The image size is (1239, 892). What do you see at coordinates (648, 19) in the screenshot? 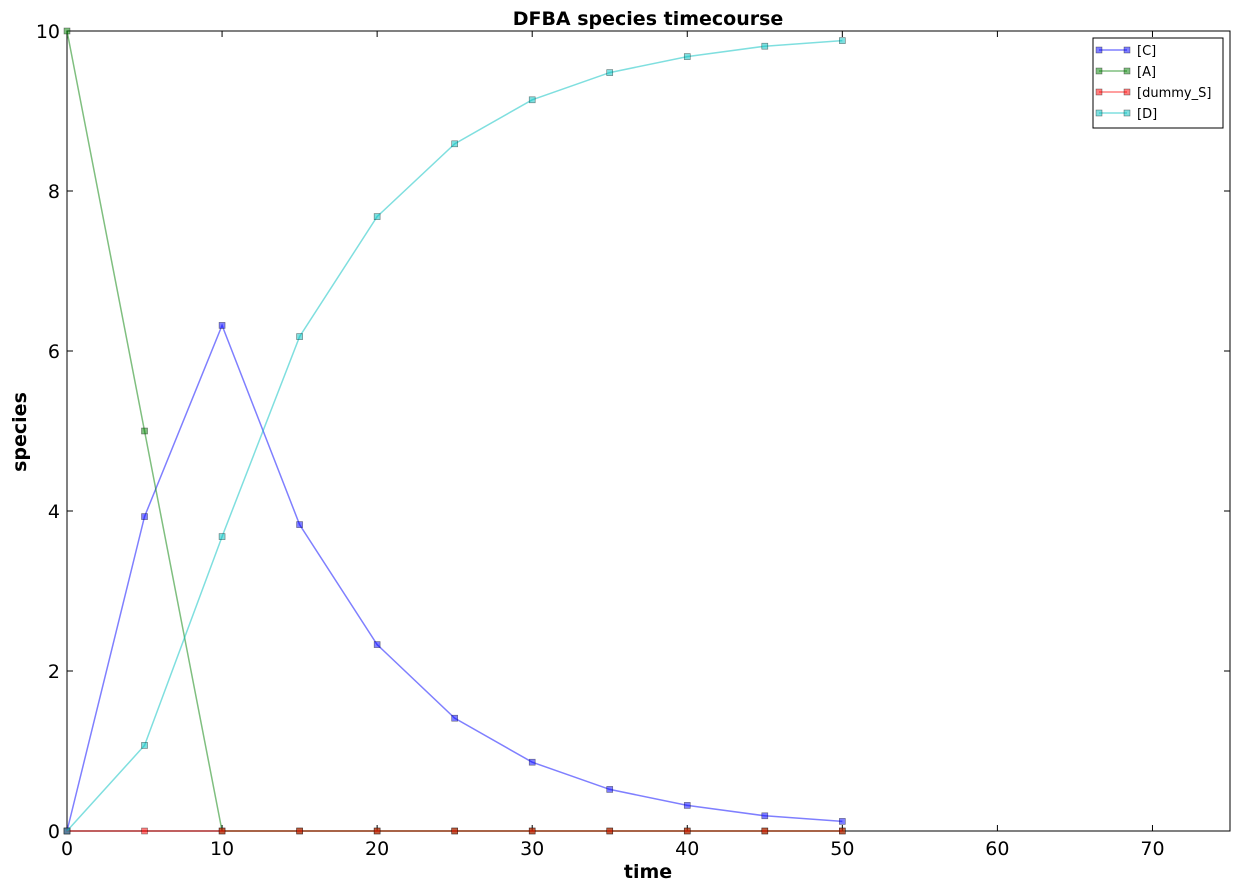
I see `chart-title: DFBA species timecourse` at bounding box center [648, 19].